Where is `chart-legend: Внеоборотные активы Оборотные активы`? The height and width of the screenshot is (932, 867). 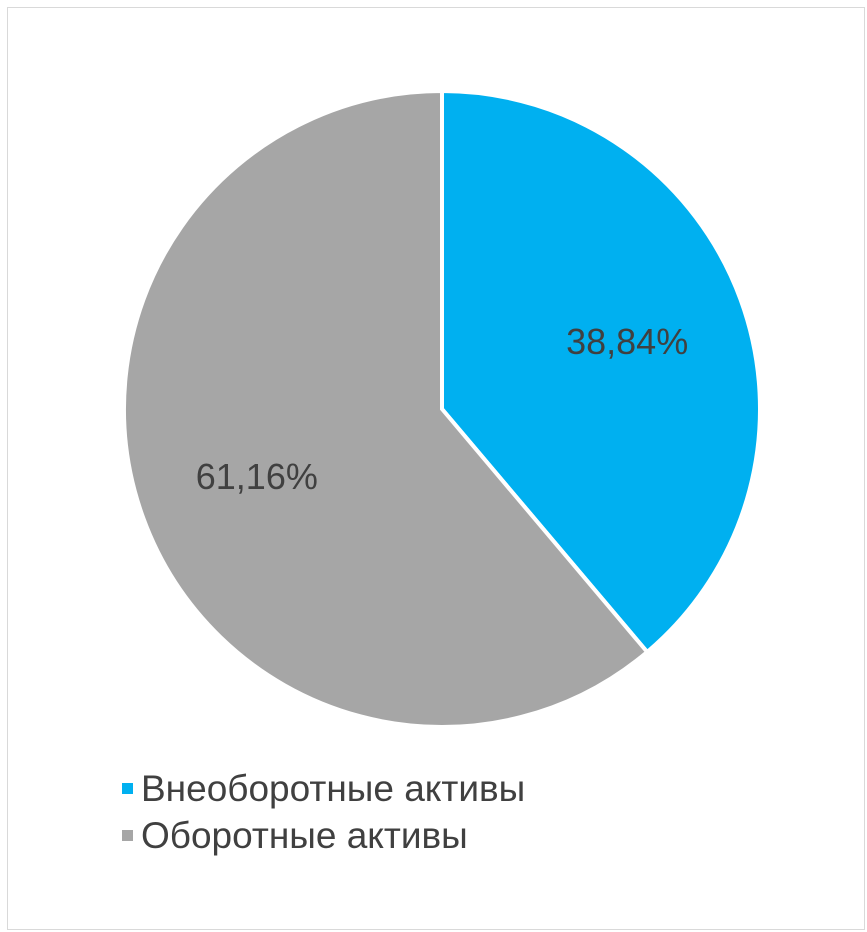
chart-legend: Внеоборотные активы Оборотные активы is located at coordinates (323, 812).